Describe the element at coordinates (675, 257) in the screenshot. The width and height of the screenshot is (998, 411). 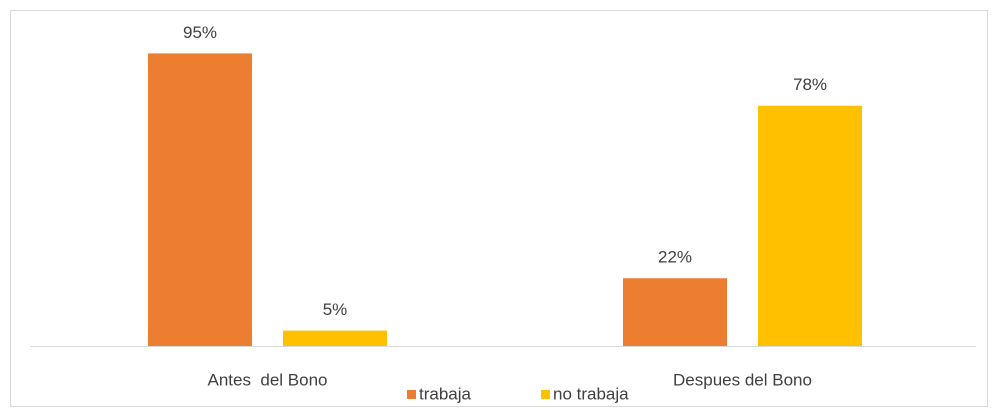
I see `data-label: 22%` at that location.